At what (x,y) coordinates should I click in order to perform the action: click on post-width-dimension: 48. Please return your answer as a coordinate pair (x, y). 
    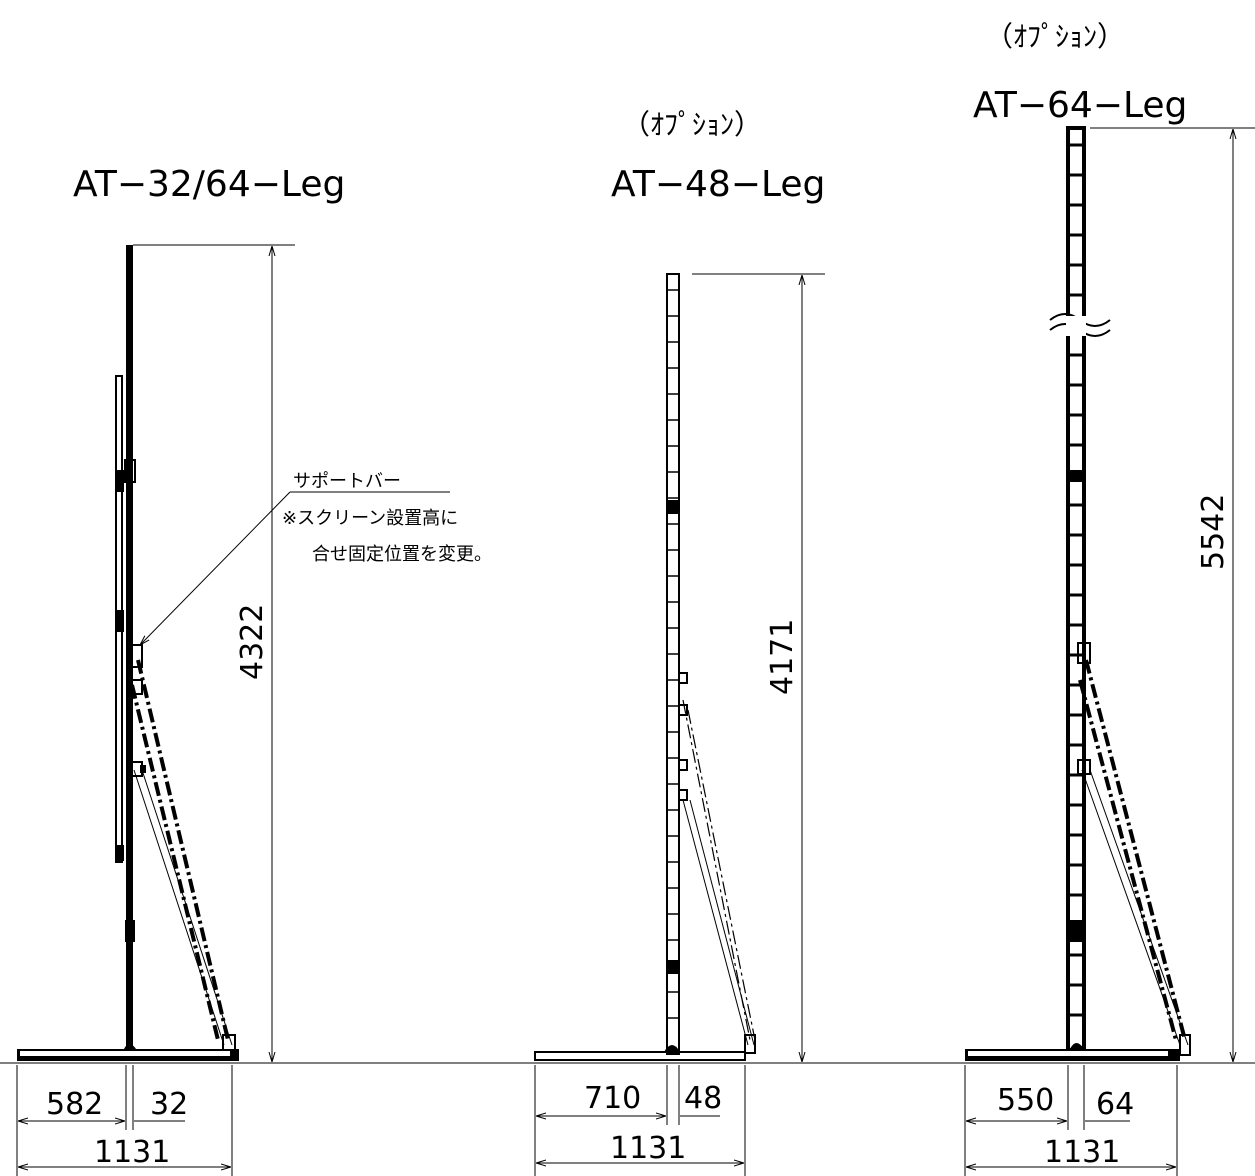
    Looking at the image, I should click on (703, 1098).